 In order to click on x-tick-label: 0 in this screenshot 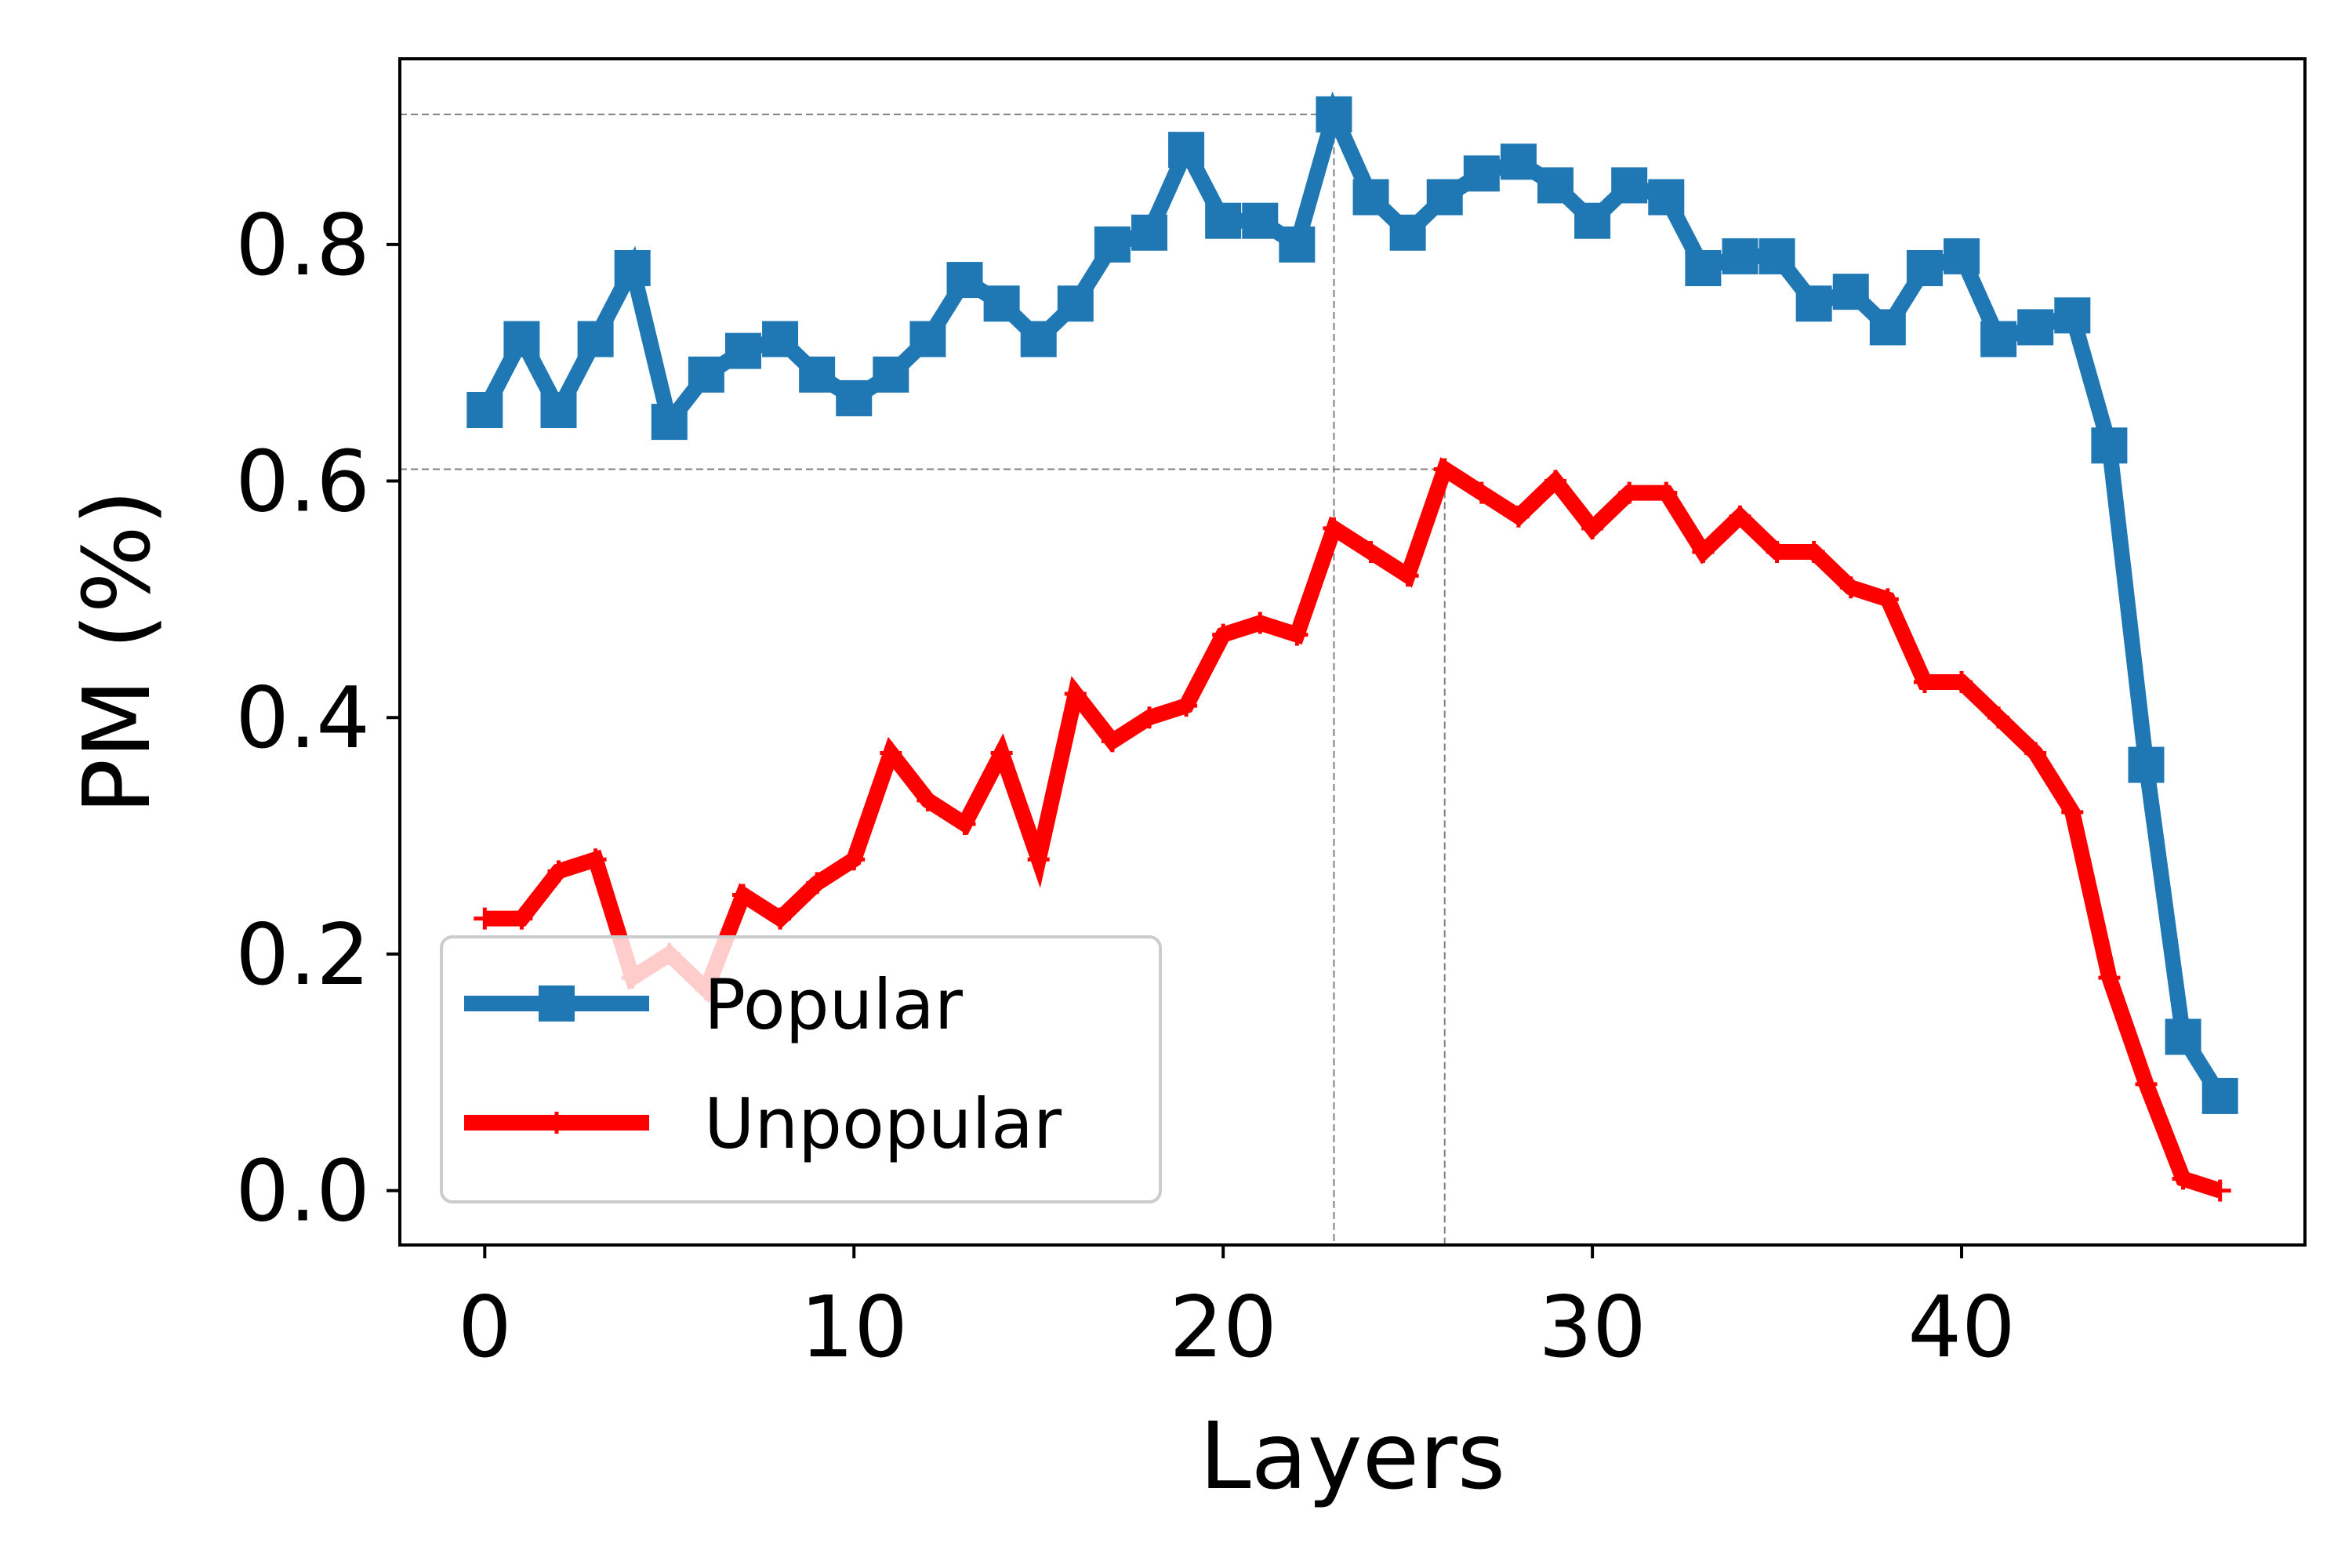, I will do `click(485, 1328)`.